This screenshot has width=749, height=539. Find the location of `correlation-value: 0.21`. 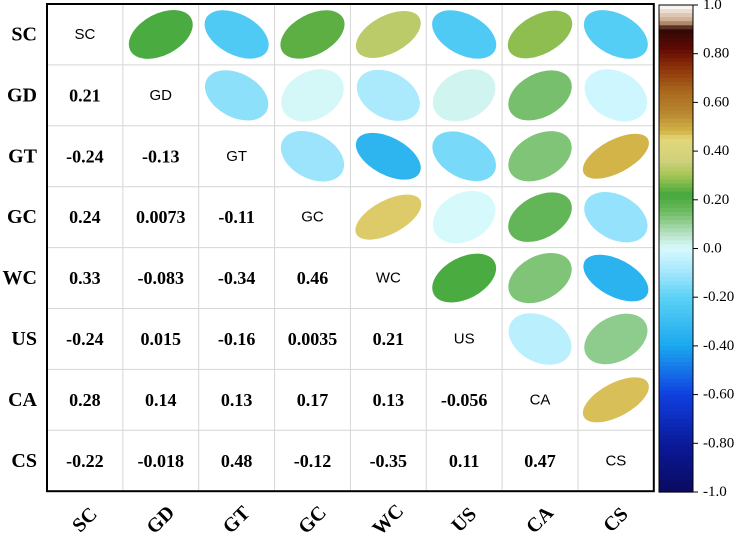

correlation-value: 0.21 is located at coordinates (85, 95).